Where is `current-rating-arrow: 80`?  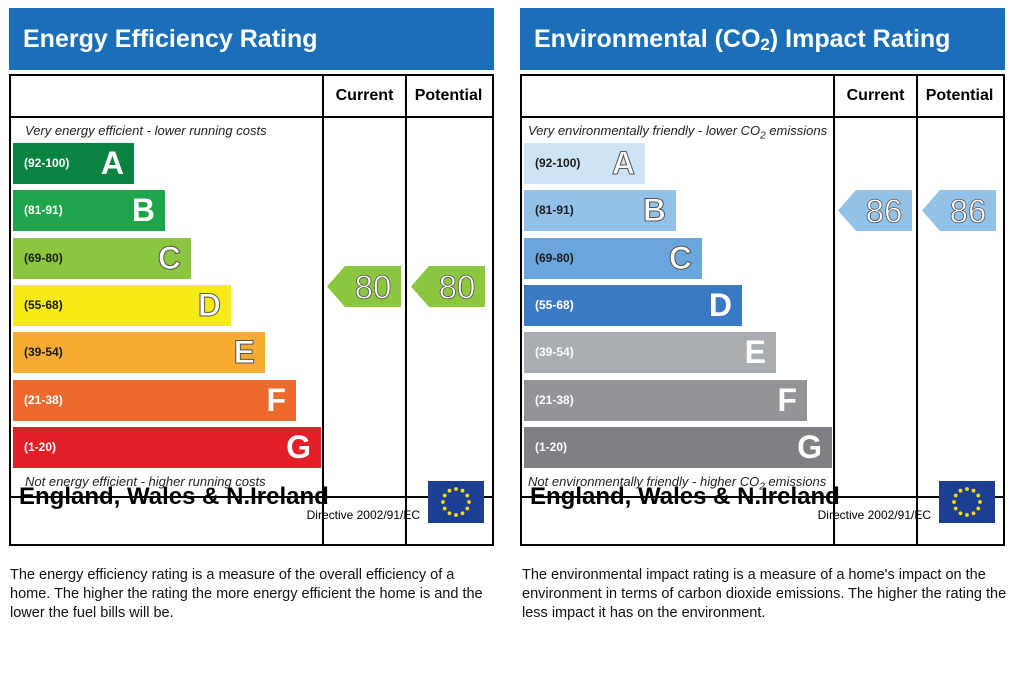 current-rating-arrow: 80 is located at coordinates (364, 286).